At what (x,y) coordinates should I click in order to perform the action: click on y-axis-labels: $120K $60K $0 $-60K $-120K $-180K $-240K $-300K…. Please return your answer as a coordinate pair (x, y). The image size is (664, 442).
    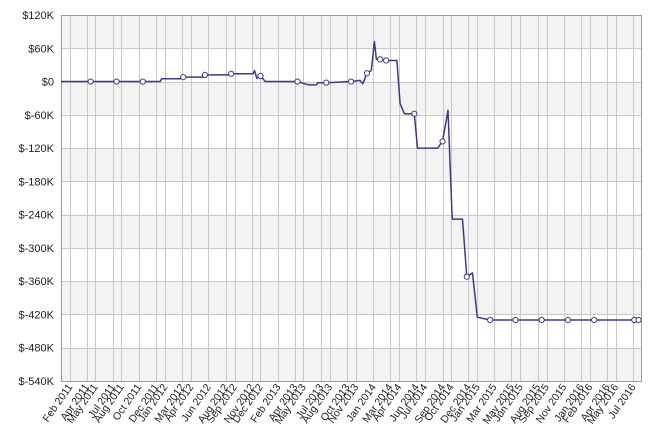
    Looking at the image, I should click on (37, 199).